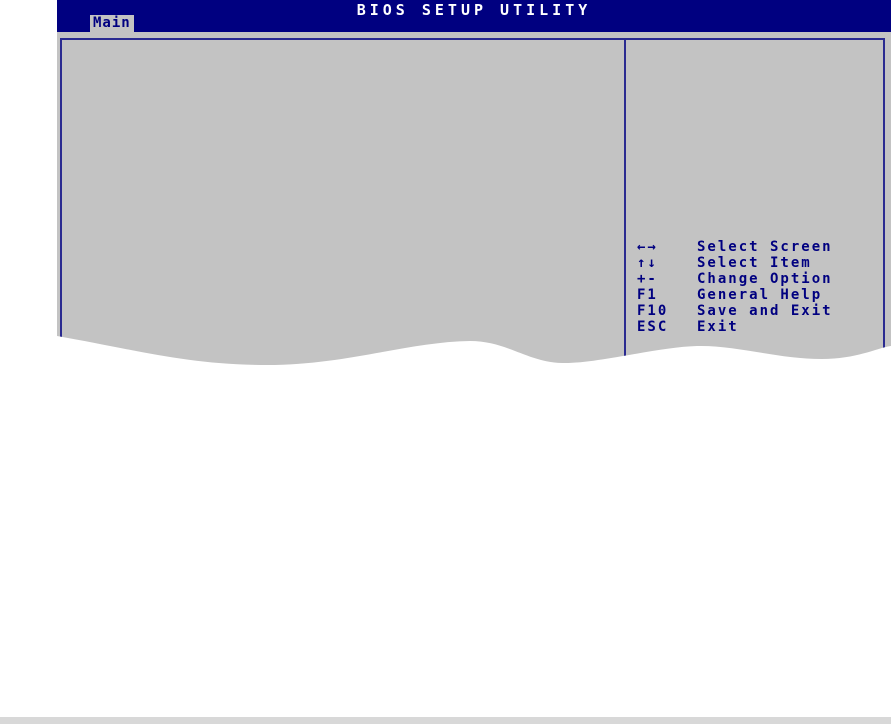  What do you see at coordinates (625, 203) in the screenshot?
I see `panel-divider` at bounding box center [625, 203].